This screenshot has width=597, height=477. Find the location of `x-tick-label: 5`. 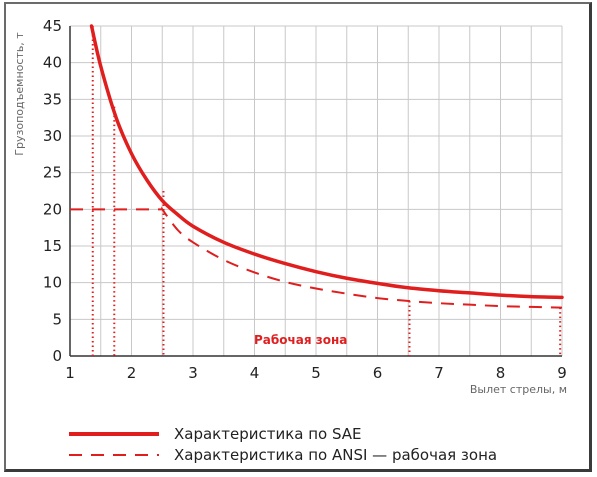

x-tick-label: 5 is located at coordinates (316, 373).